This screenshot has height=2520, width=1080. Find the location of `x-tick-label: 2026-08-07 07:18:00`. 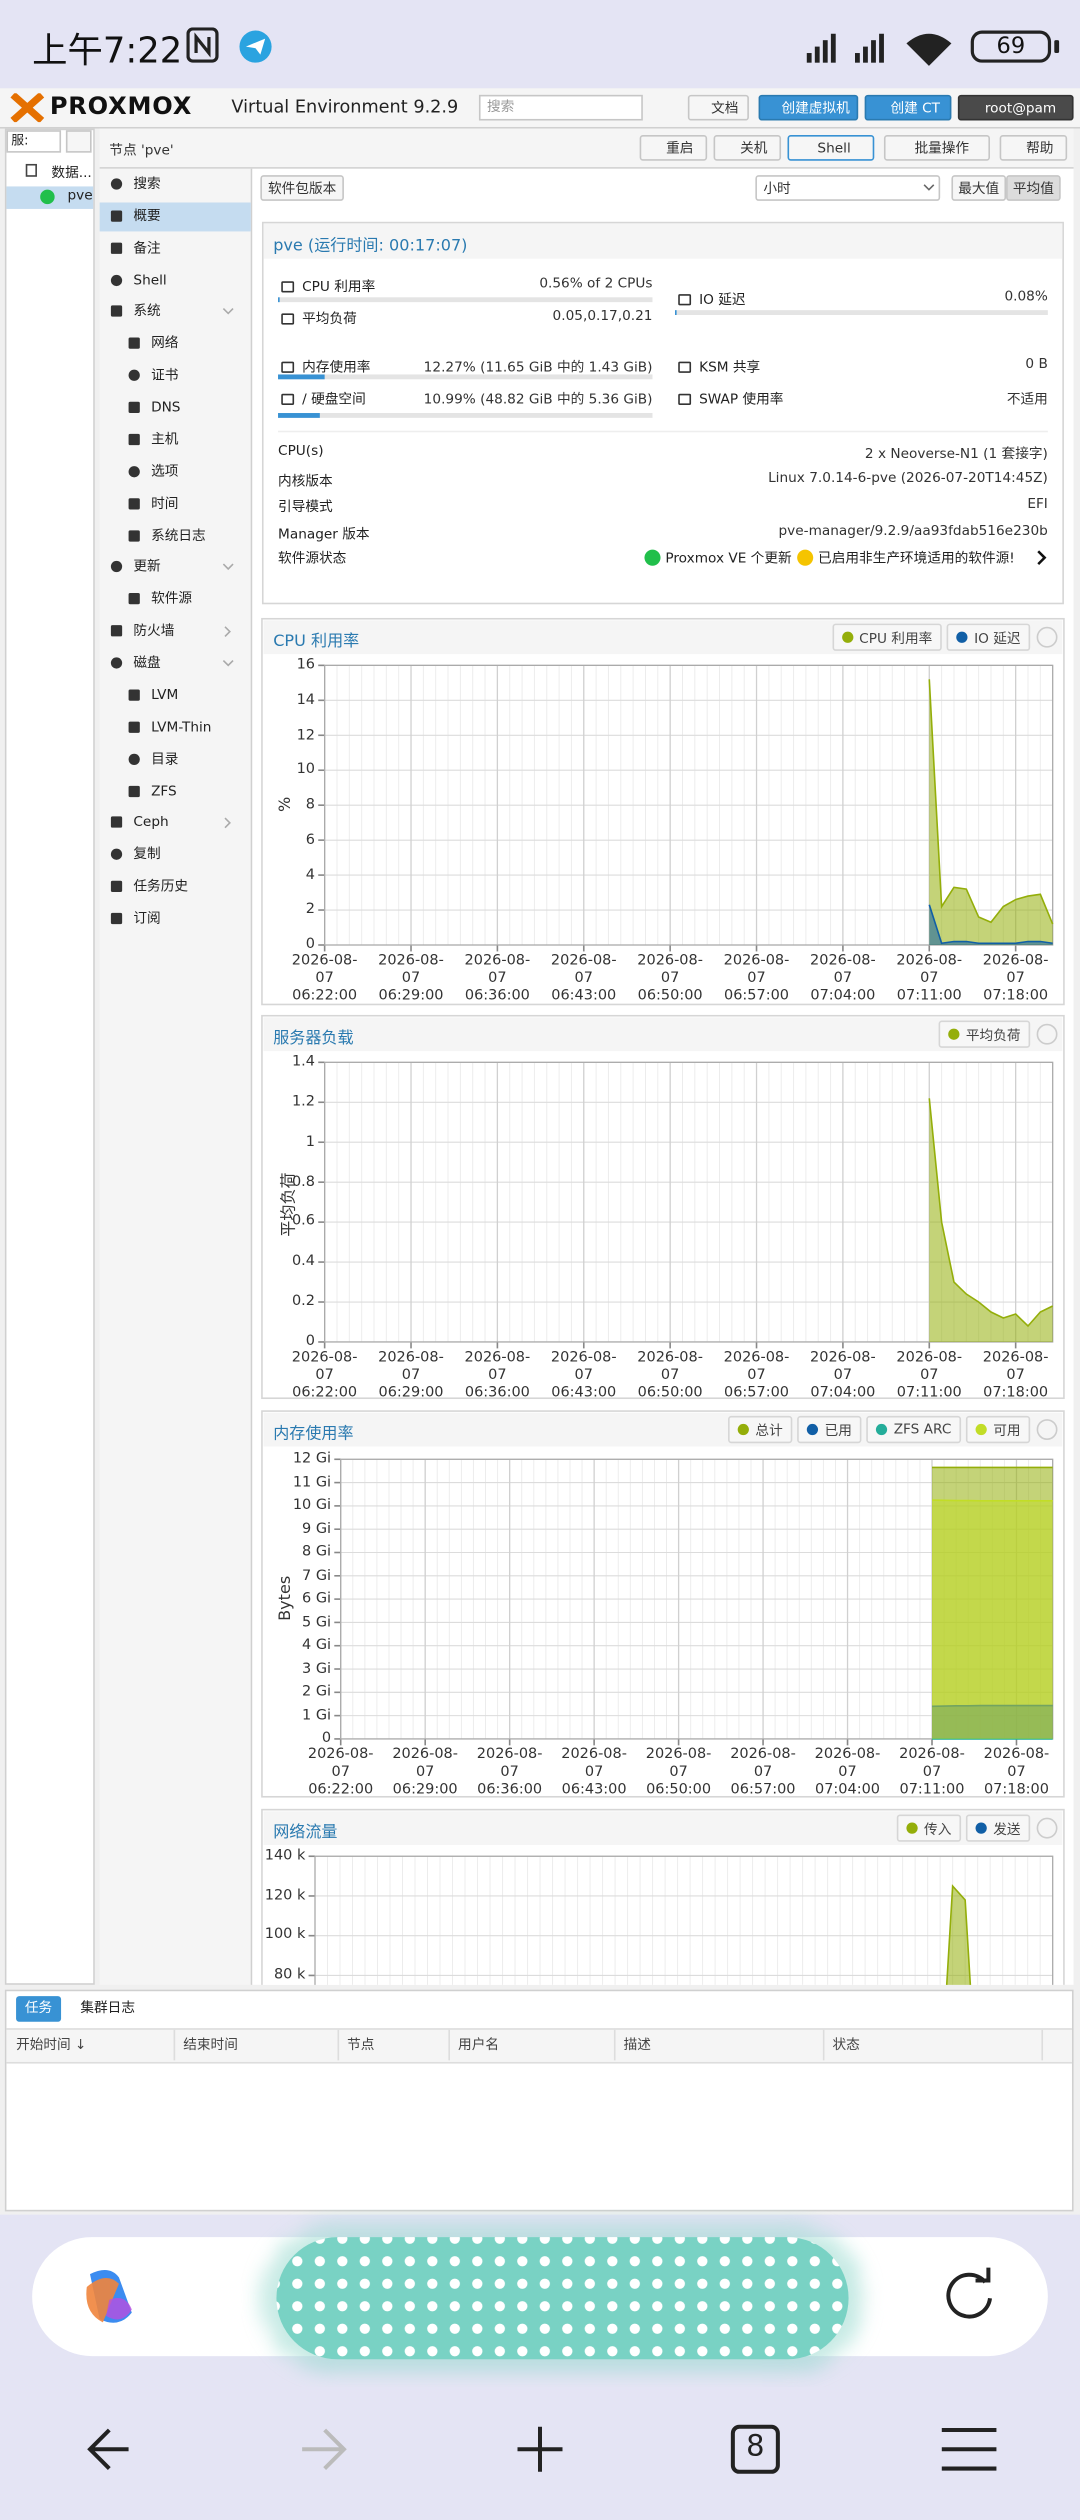

x-tick-label: 2026-08-07 07:18:00 is located at coordinates (1015, 1376).